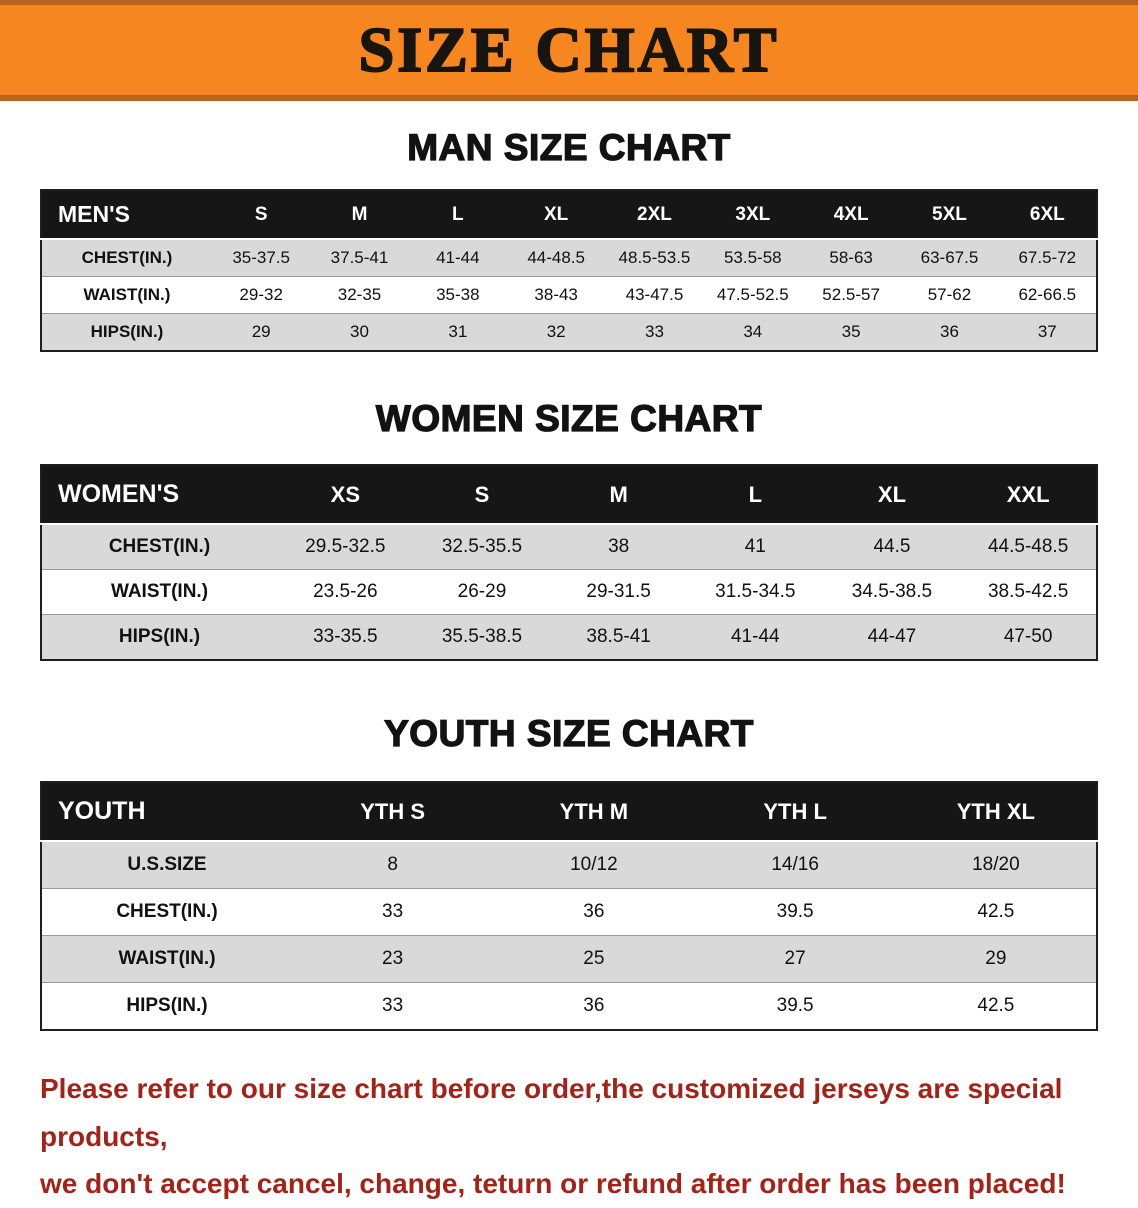  I want to click on size-header-cell: XXL, so click(1028, 495).